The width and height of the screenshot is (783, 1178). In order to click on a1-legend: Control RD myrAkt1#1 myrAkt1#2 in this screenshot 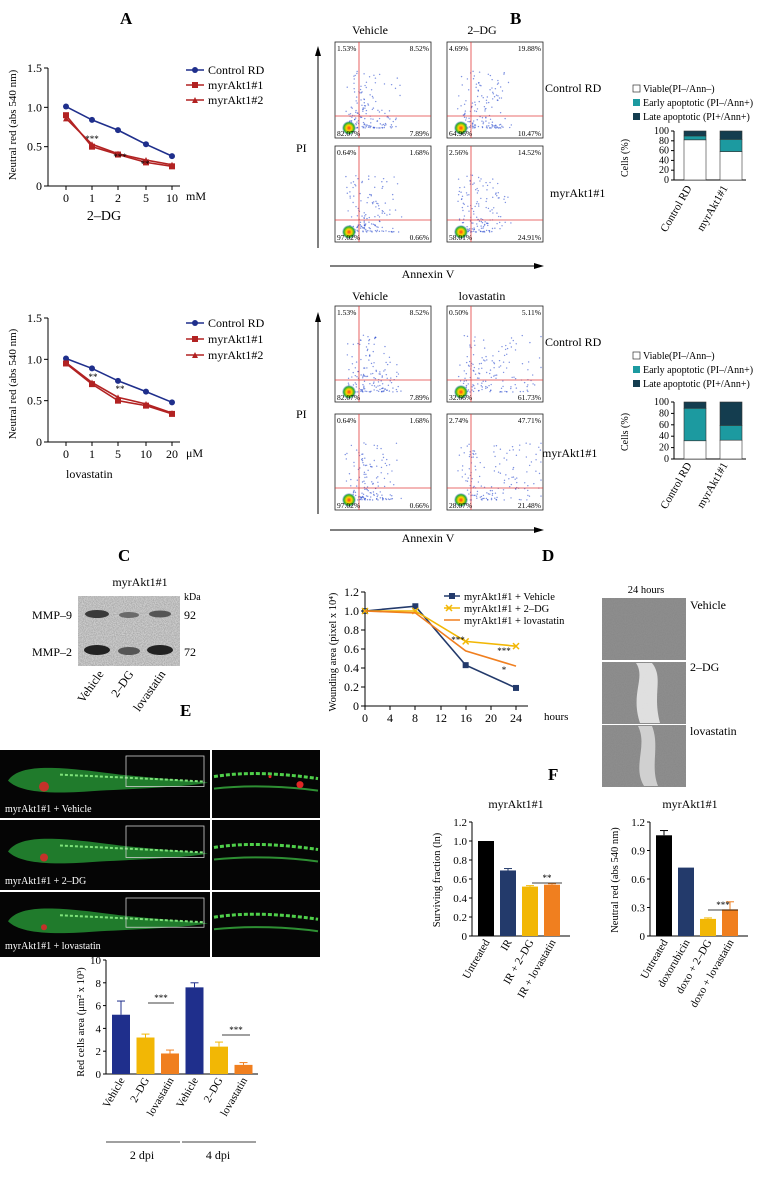, I will do `click(225, 85)`.